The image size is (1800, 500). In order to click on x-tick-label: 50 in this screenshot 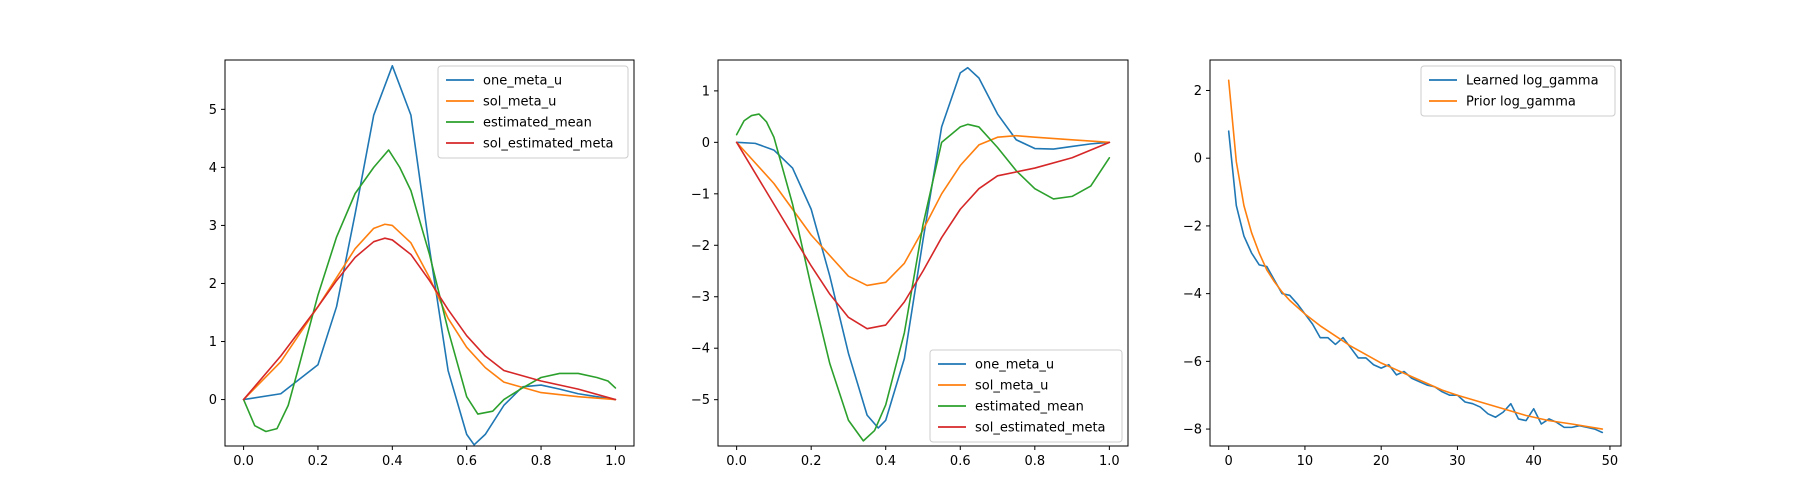, I will do `click(1610, 461)`.